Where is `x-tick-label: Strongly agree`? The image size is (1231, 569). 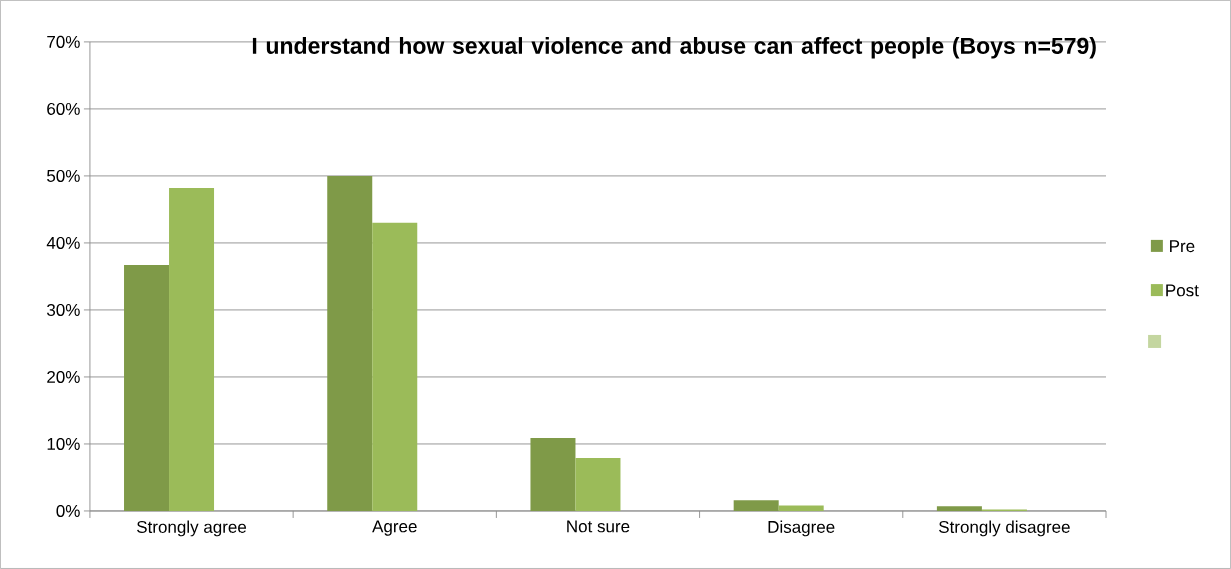
x-tick-label: Strongly agree is located at coordinates (192, 528).